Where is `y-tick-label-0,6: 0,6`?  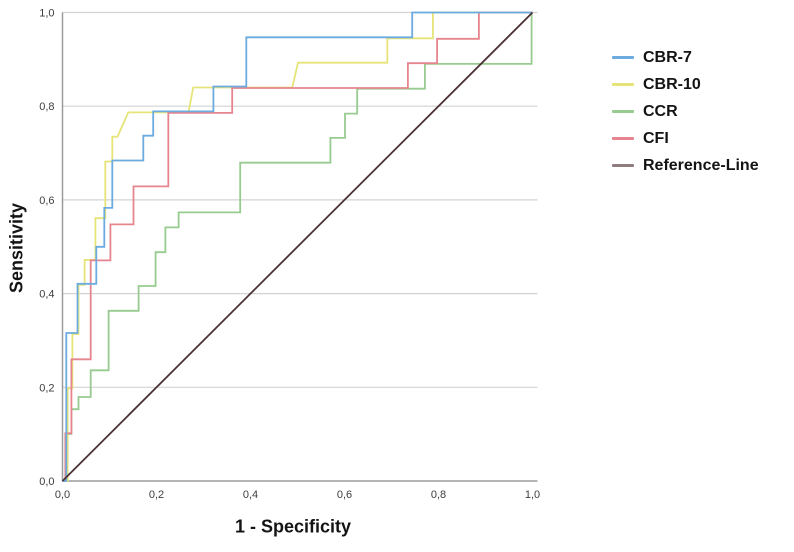
y-tick-label-0,6: 0,6 is located at coordinates (46, 201).